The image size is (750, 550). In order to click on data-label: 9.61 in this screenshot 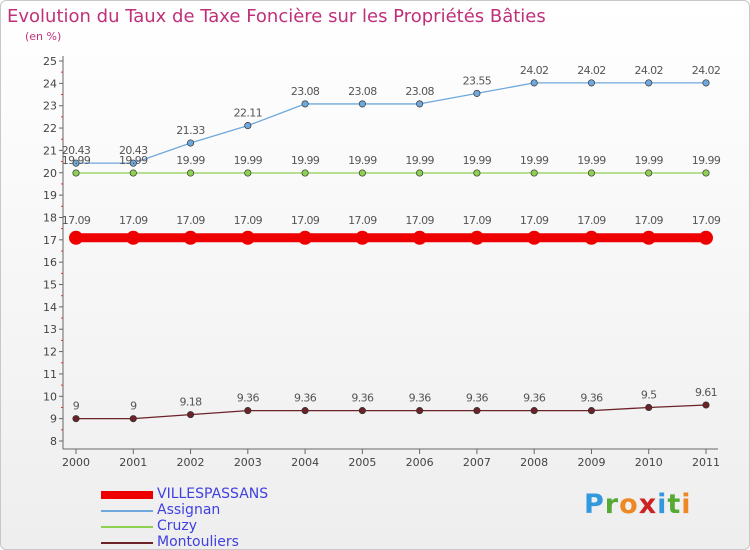, I will do `click(706, 392)`.